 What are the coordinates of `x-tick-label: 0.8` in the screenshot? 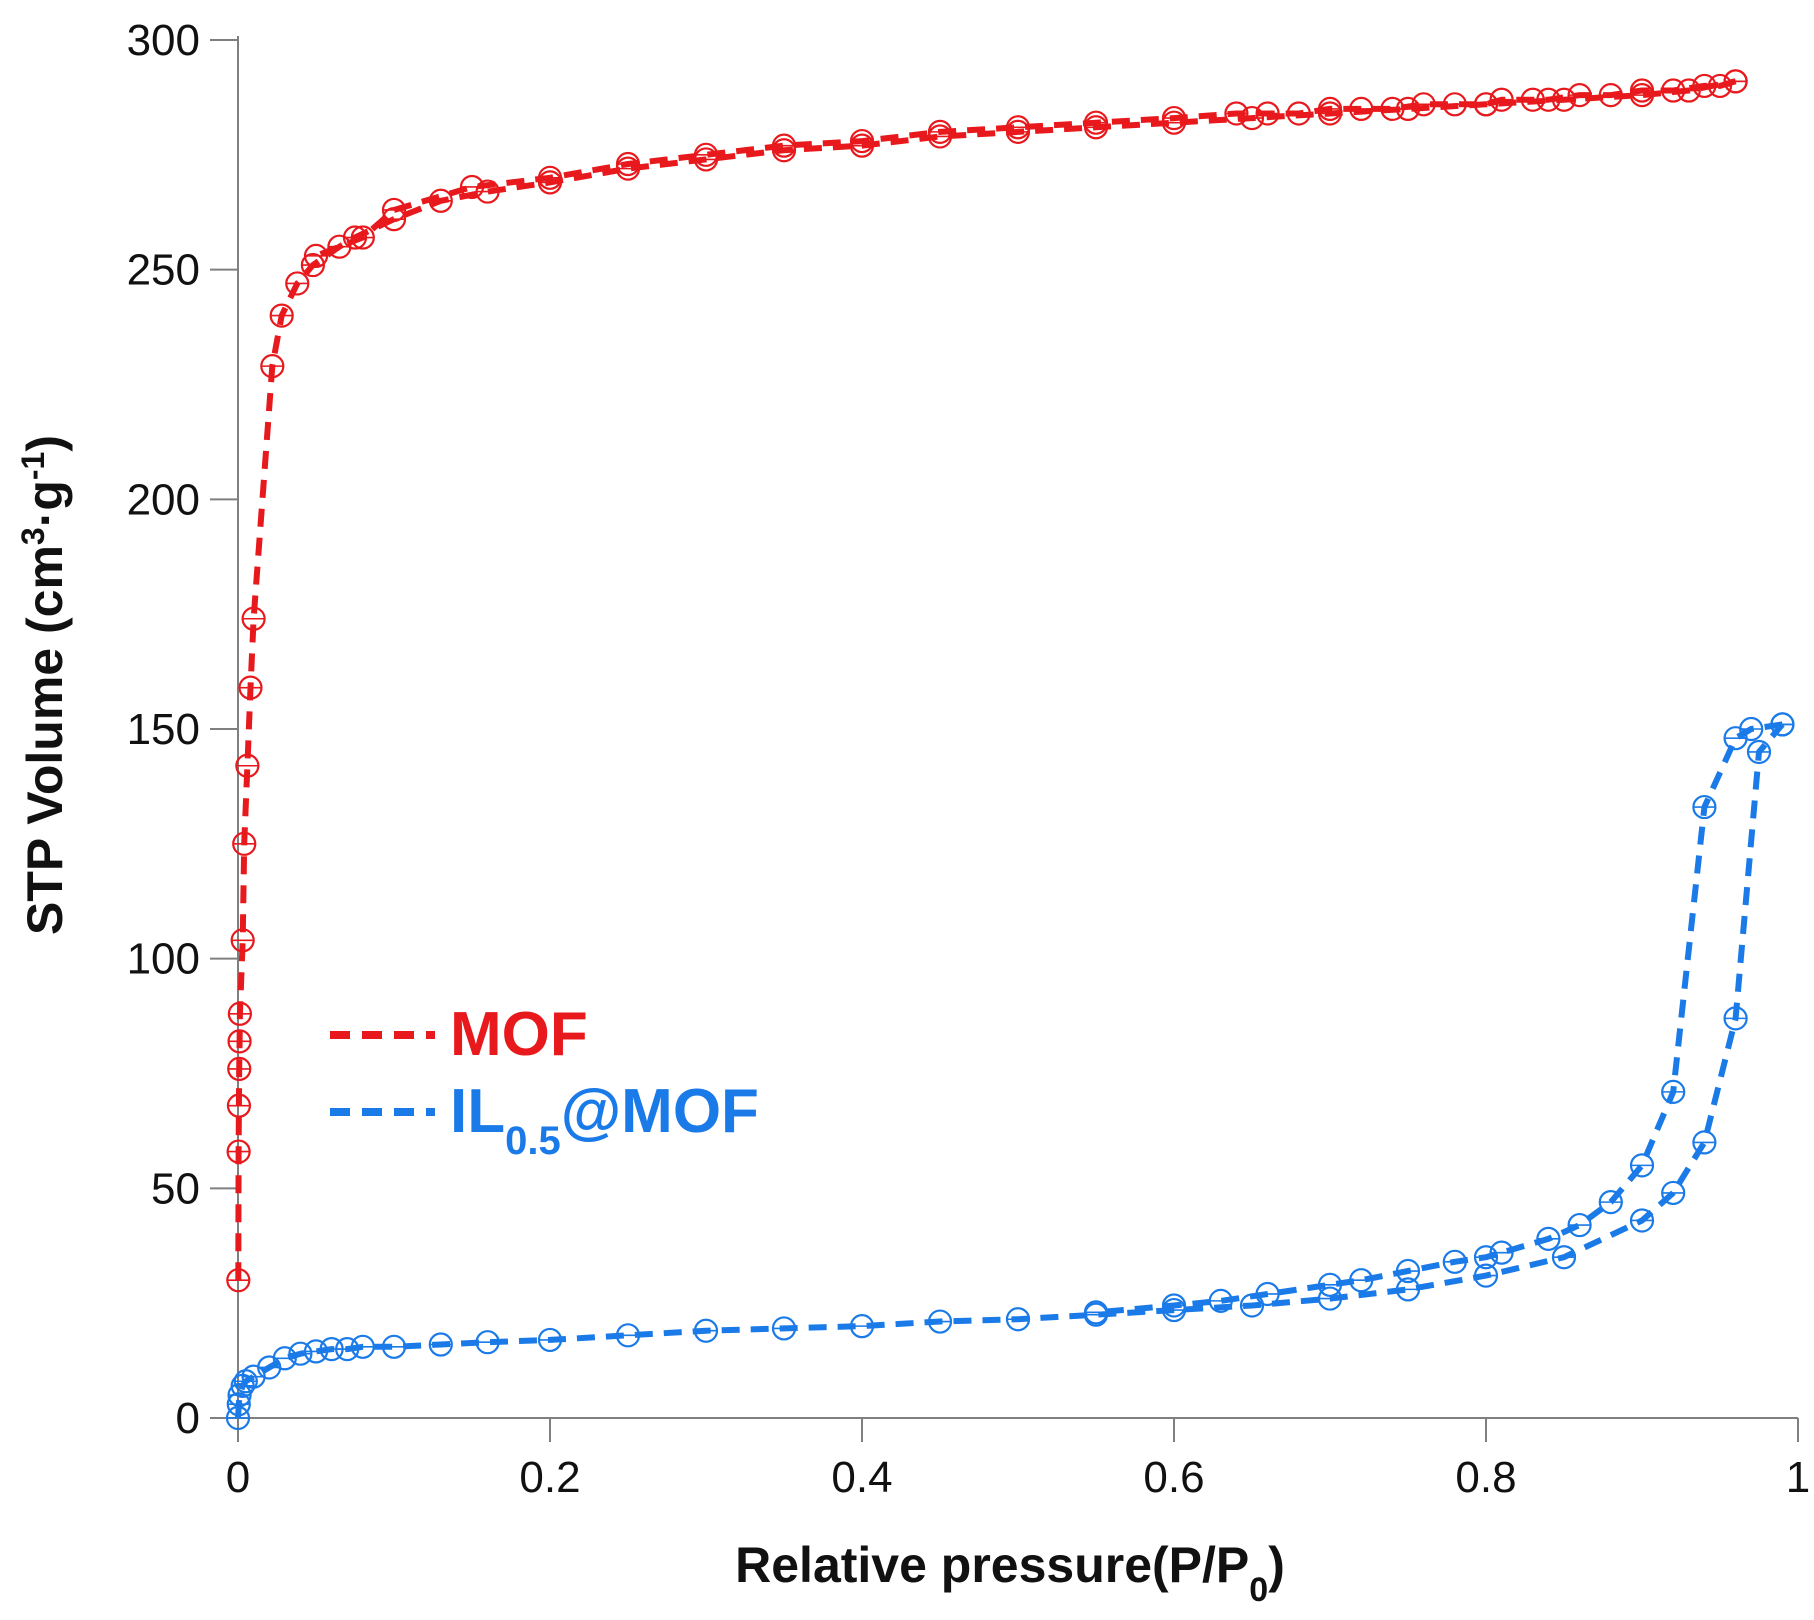 It's located at (1485, 1477).